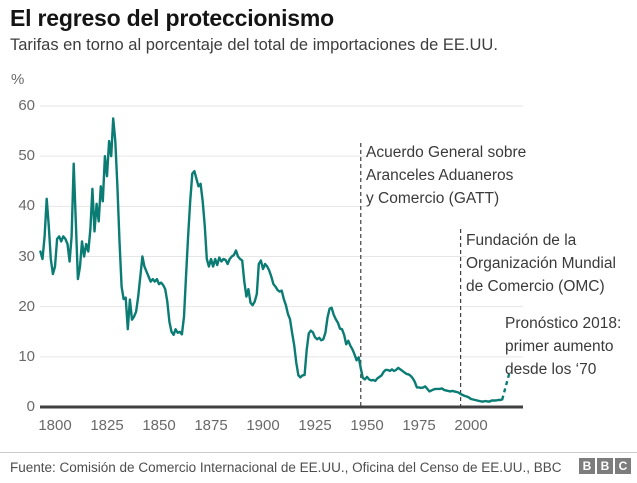 Image resolution: width=637 pixels, height=483 pixels. I want to click on annotation-gatt-line-3: y Comercio (GATT), so click(433, 198).